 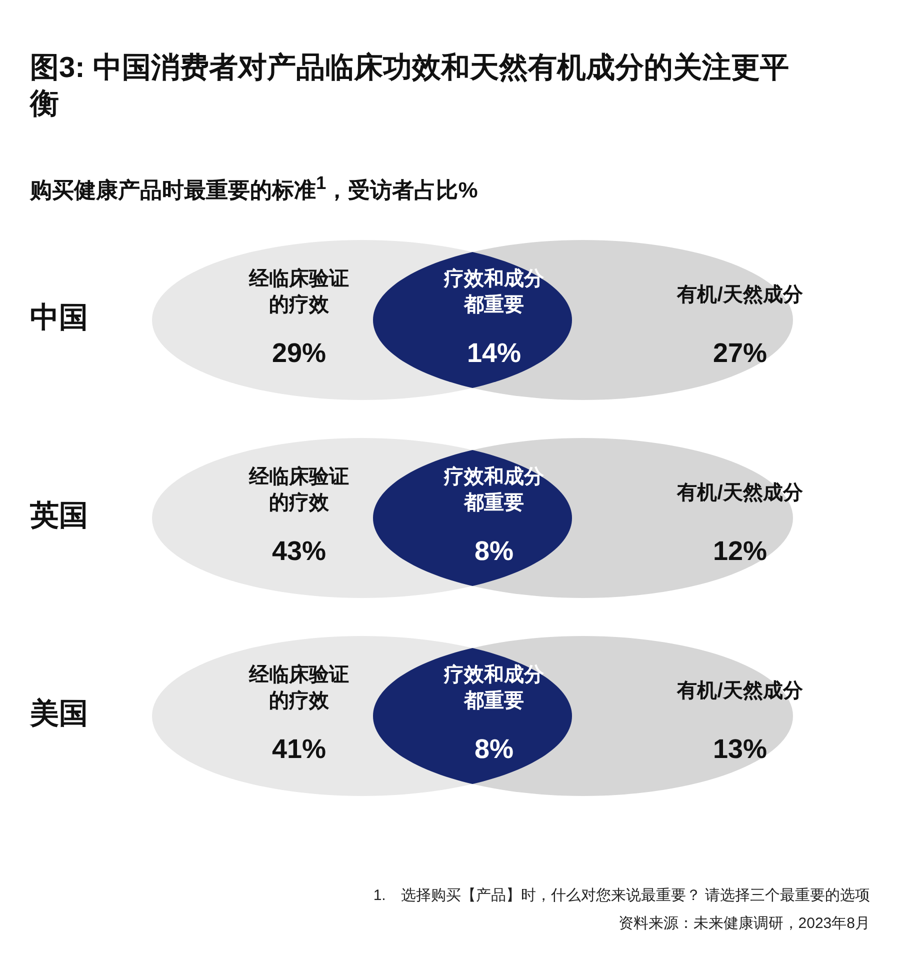 What do you see at coordinates (493, 688) in the screenshot?
I see `series-label: 疗效和成分都重要` at bounding box center [493, 688].